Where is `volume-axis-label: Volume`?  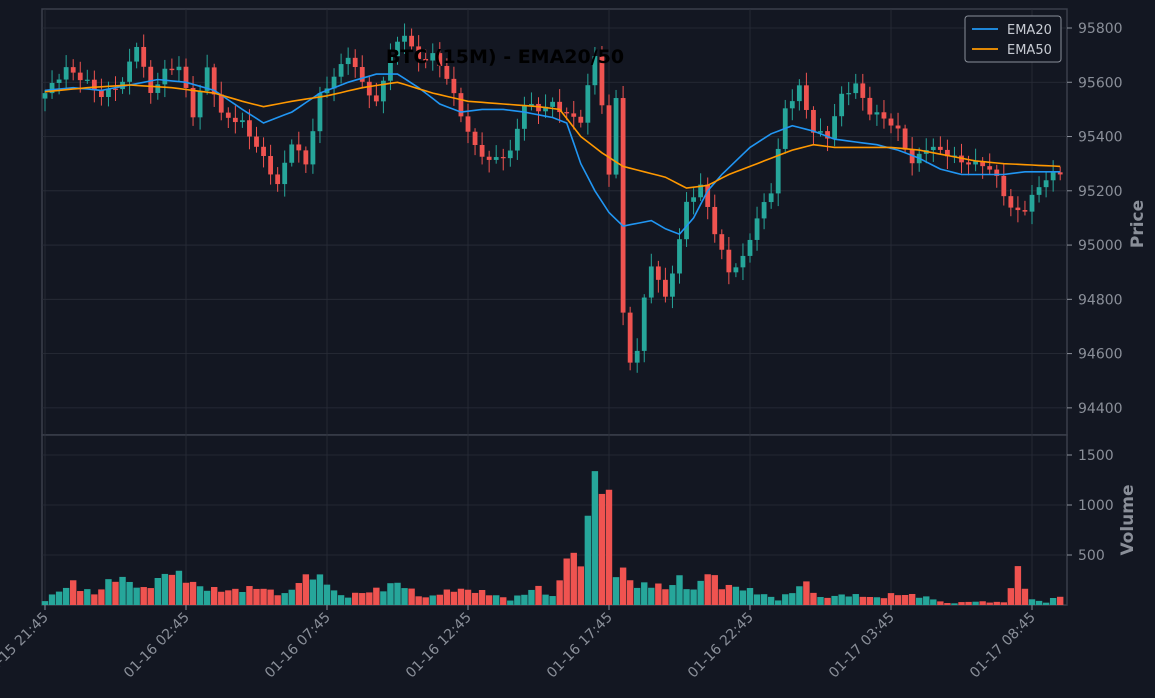 volume-axis-label: Volume is located at coordinates (1128, 519).